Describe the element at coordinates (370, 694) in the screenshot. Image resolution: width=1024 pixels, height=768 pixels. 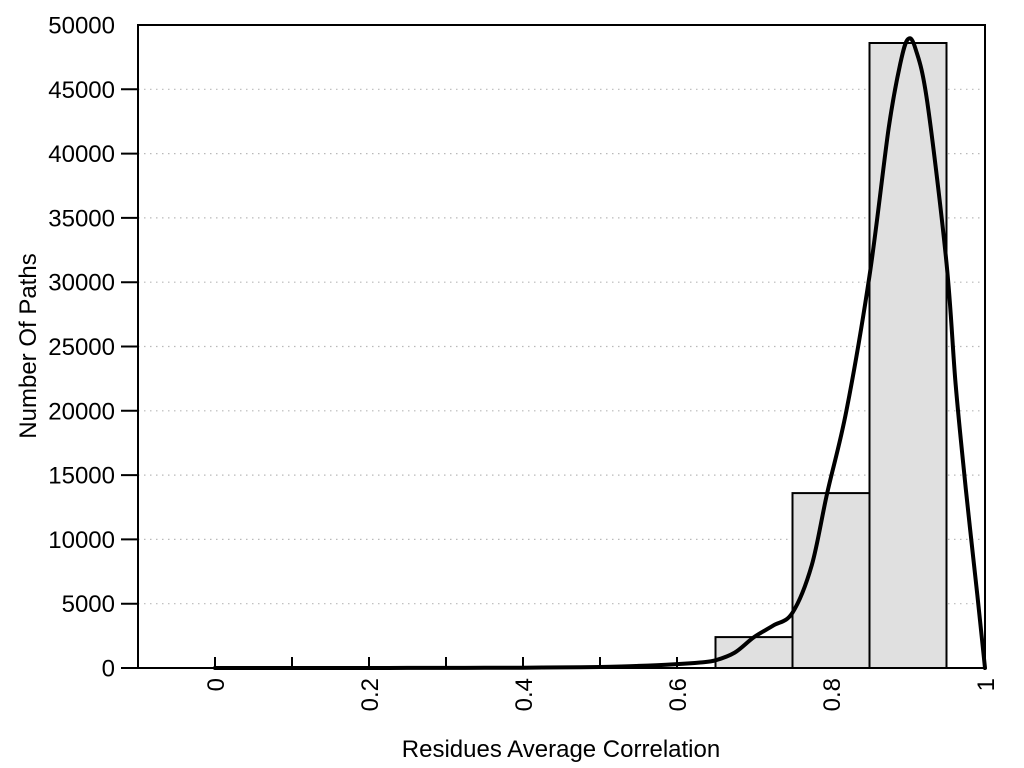
I see `x-tick-label: 0.2` at that location.